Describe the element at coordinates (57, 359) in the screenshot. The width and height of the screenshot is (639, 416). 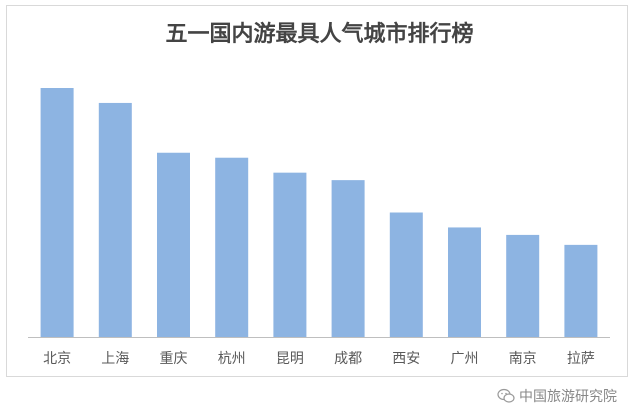
I see `x-tick-label-0: 北京` at that location.